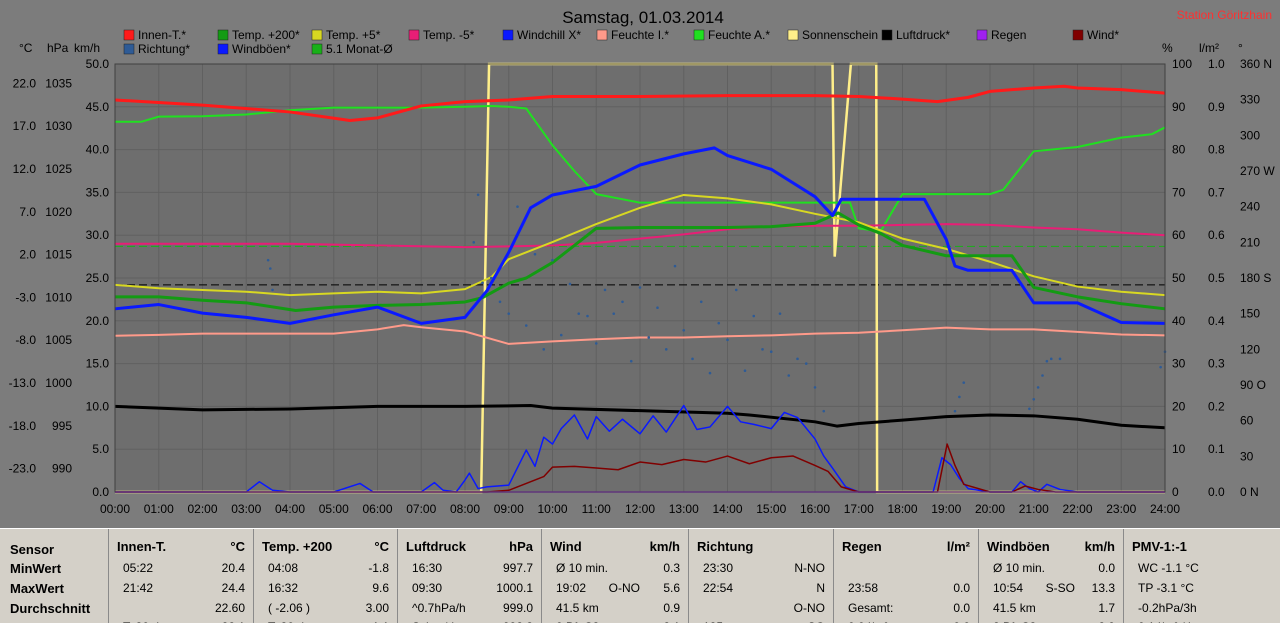 This screenshot has height=623, width=1280. What do you see at coordinates (577, 608) in the screenshot?
I see `stats-cell: 41.5 km` at bounding box center [577, 608].